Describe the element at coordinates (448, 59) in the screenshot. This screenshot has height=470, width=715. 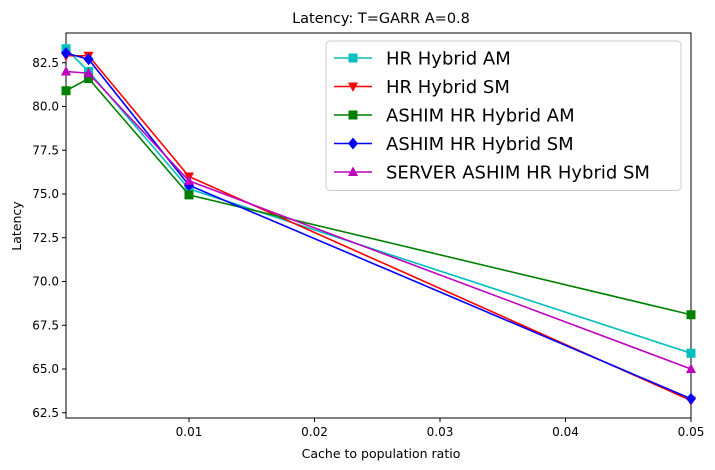
I see `legend-label: HR Hybrid AM` at that location.